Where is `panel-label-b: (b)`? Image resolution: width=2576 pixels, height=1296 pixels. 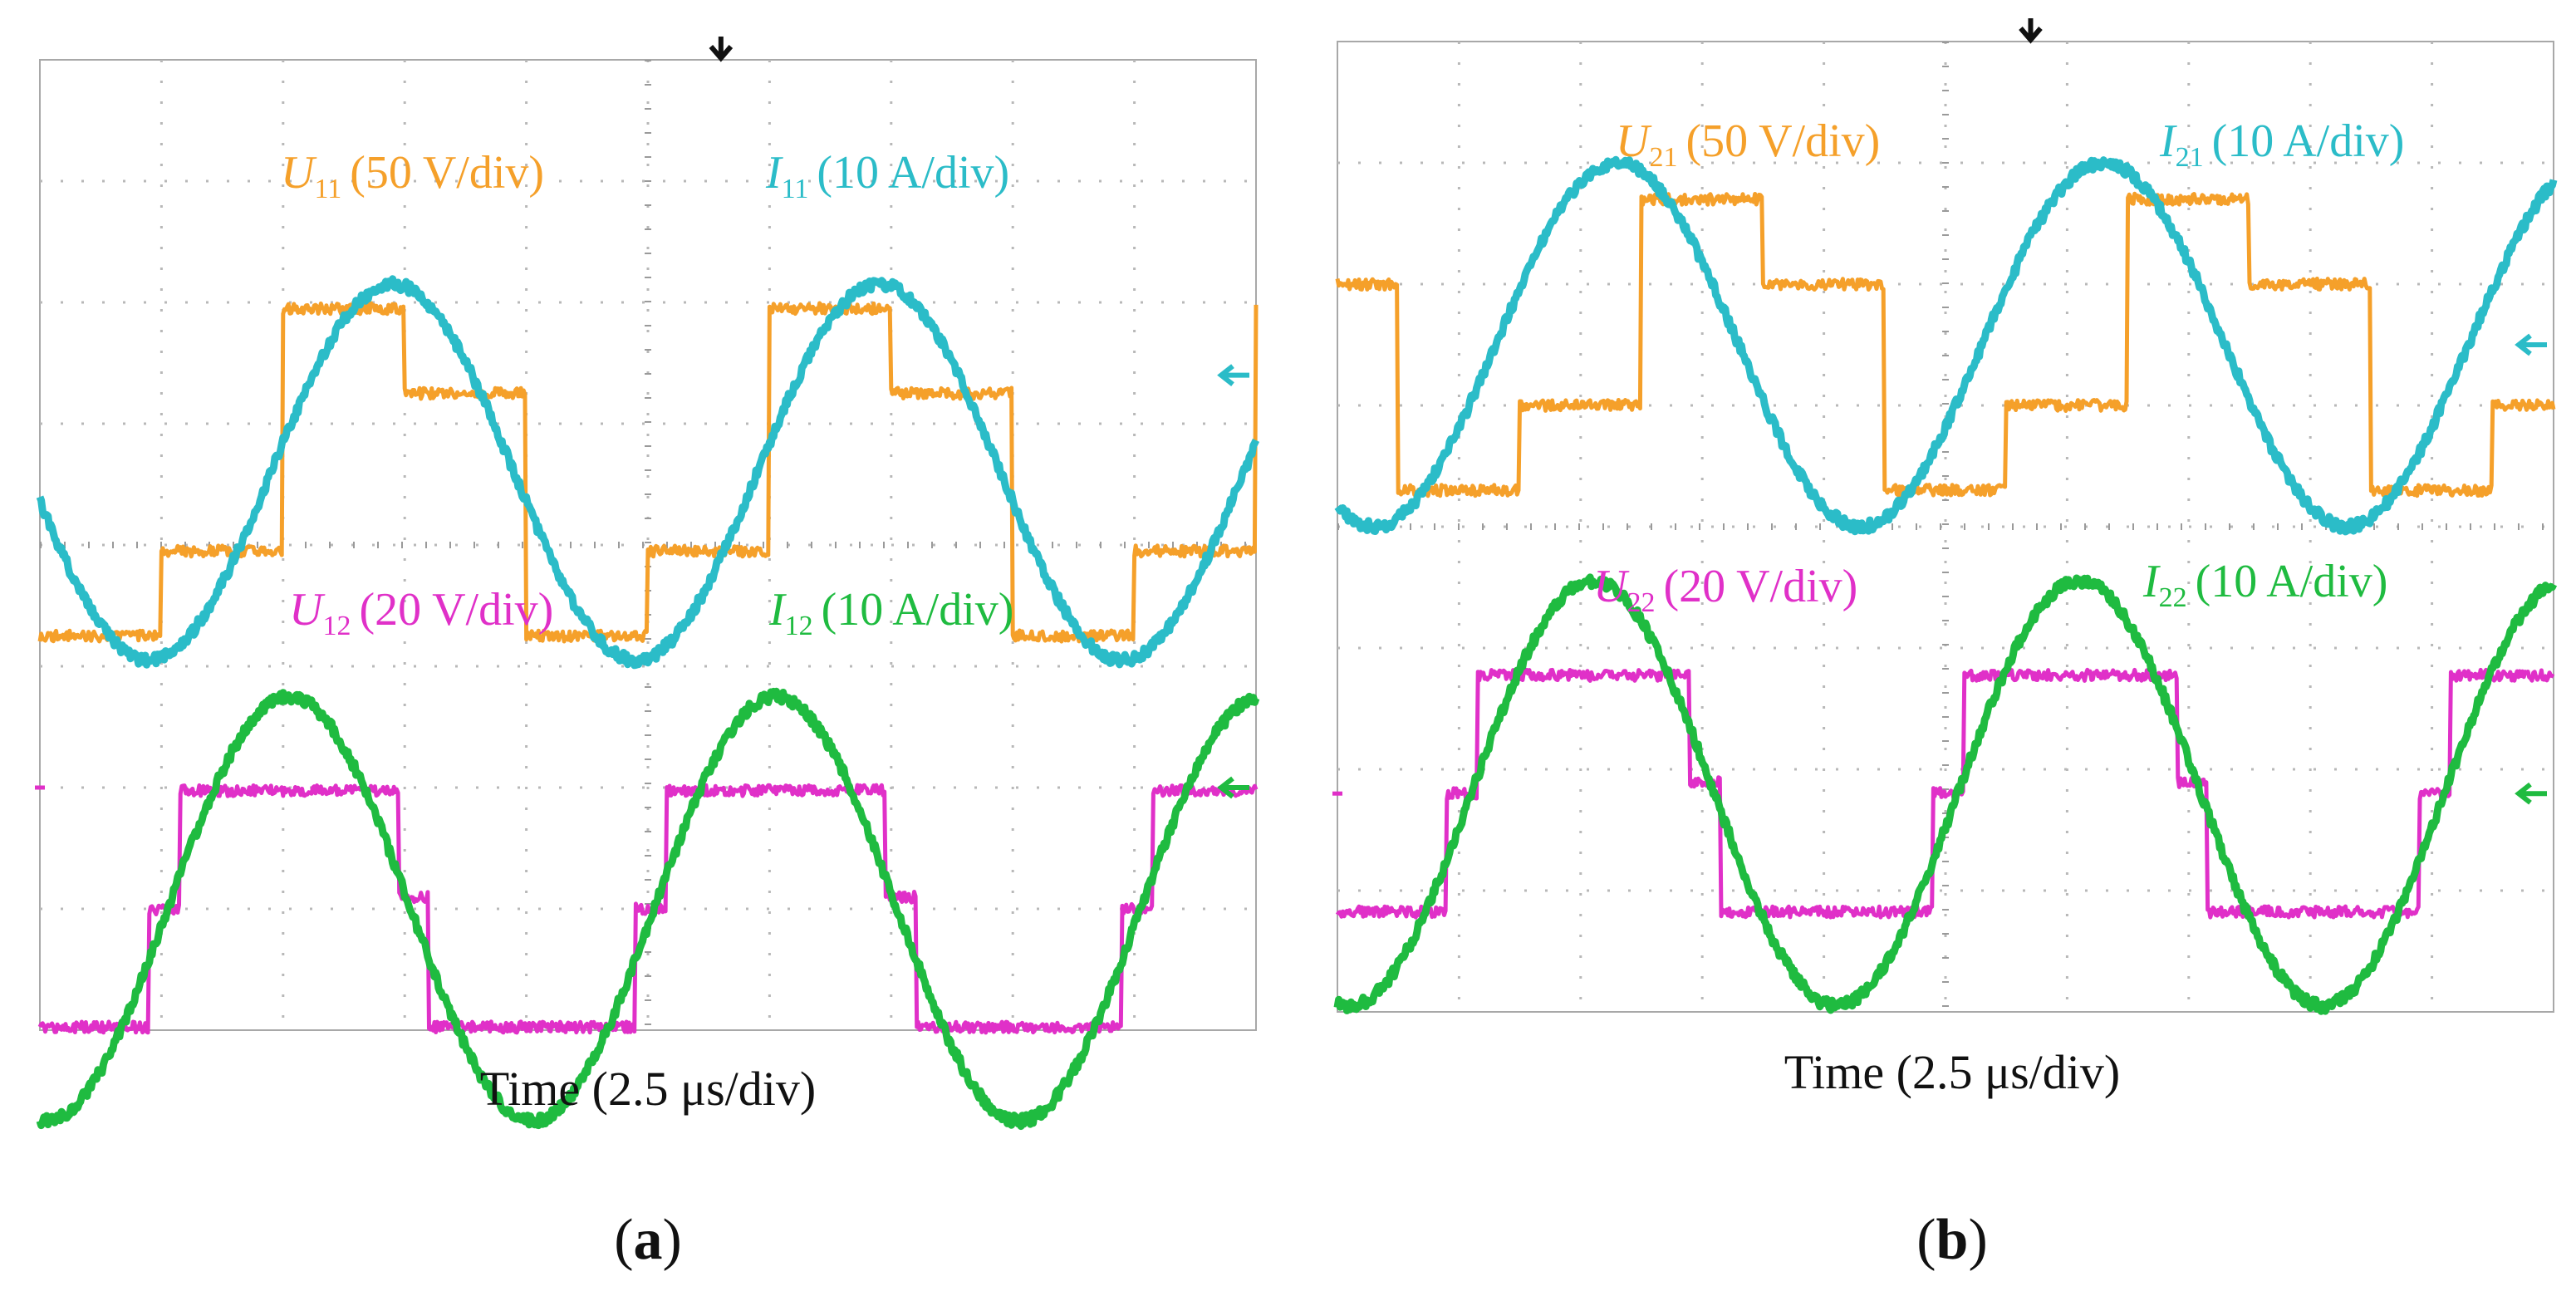 panel-label-b: (b) is located at coordinates (1952, 1240).